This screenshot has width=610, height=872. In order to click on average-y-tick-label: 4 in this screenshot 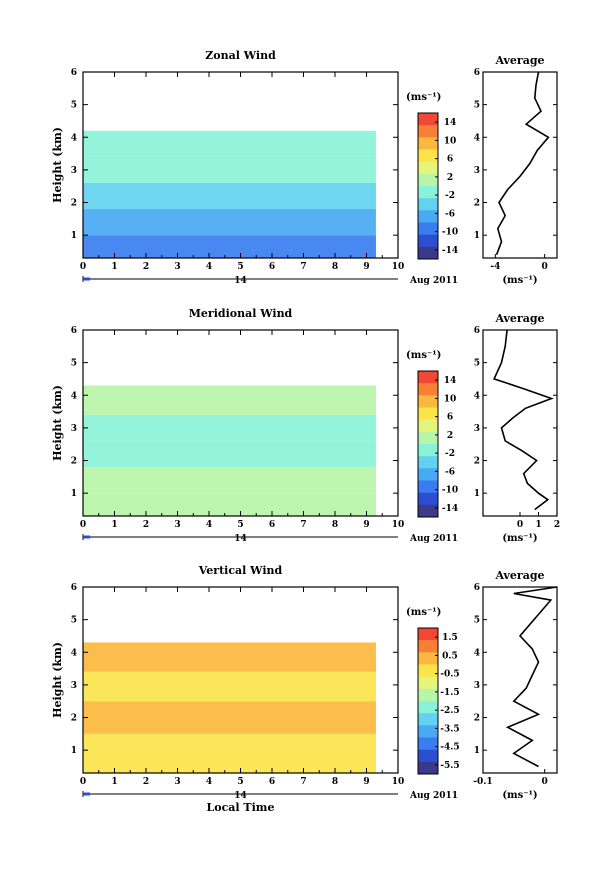, I will do `click(477, 653)`.